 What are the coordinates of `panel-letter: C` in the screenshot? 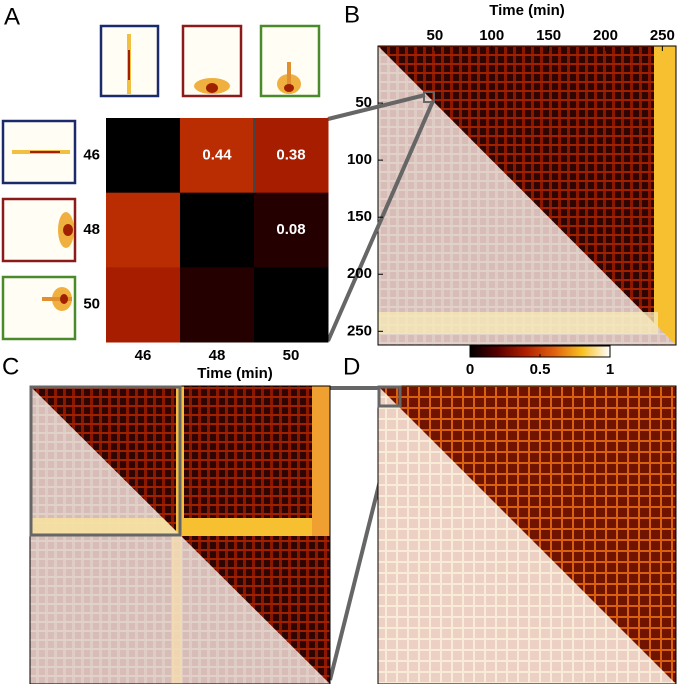 It's located at (10, 366).